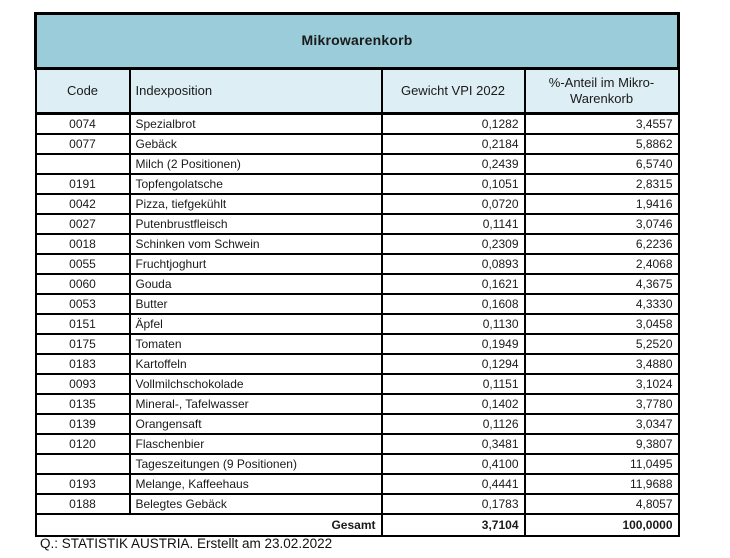  I want to click on table-row: 0074 Spezialbrot 0,1282 3,4557, so click(357, 123).